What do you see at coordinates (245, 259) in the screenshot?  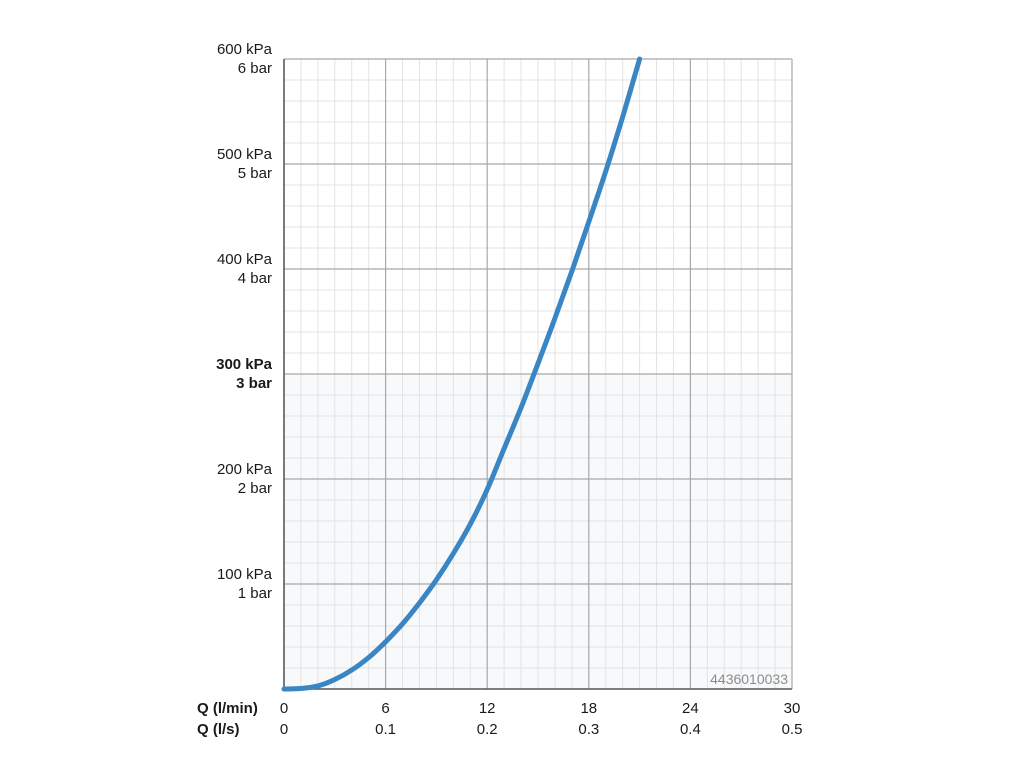 I see `y-tick-label-kpa: 400 kPa` at bounding box center [245, 259].